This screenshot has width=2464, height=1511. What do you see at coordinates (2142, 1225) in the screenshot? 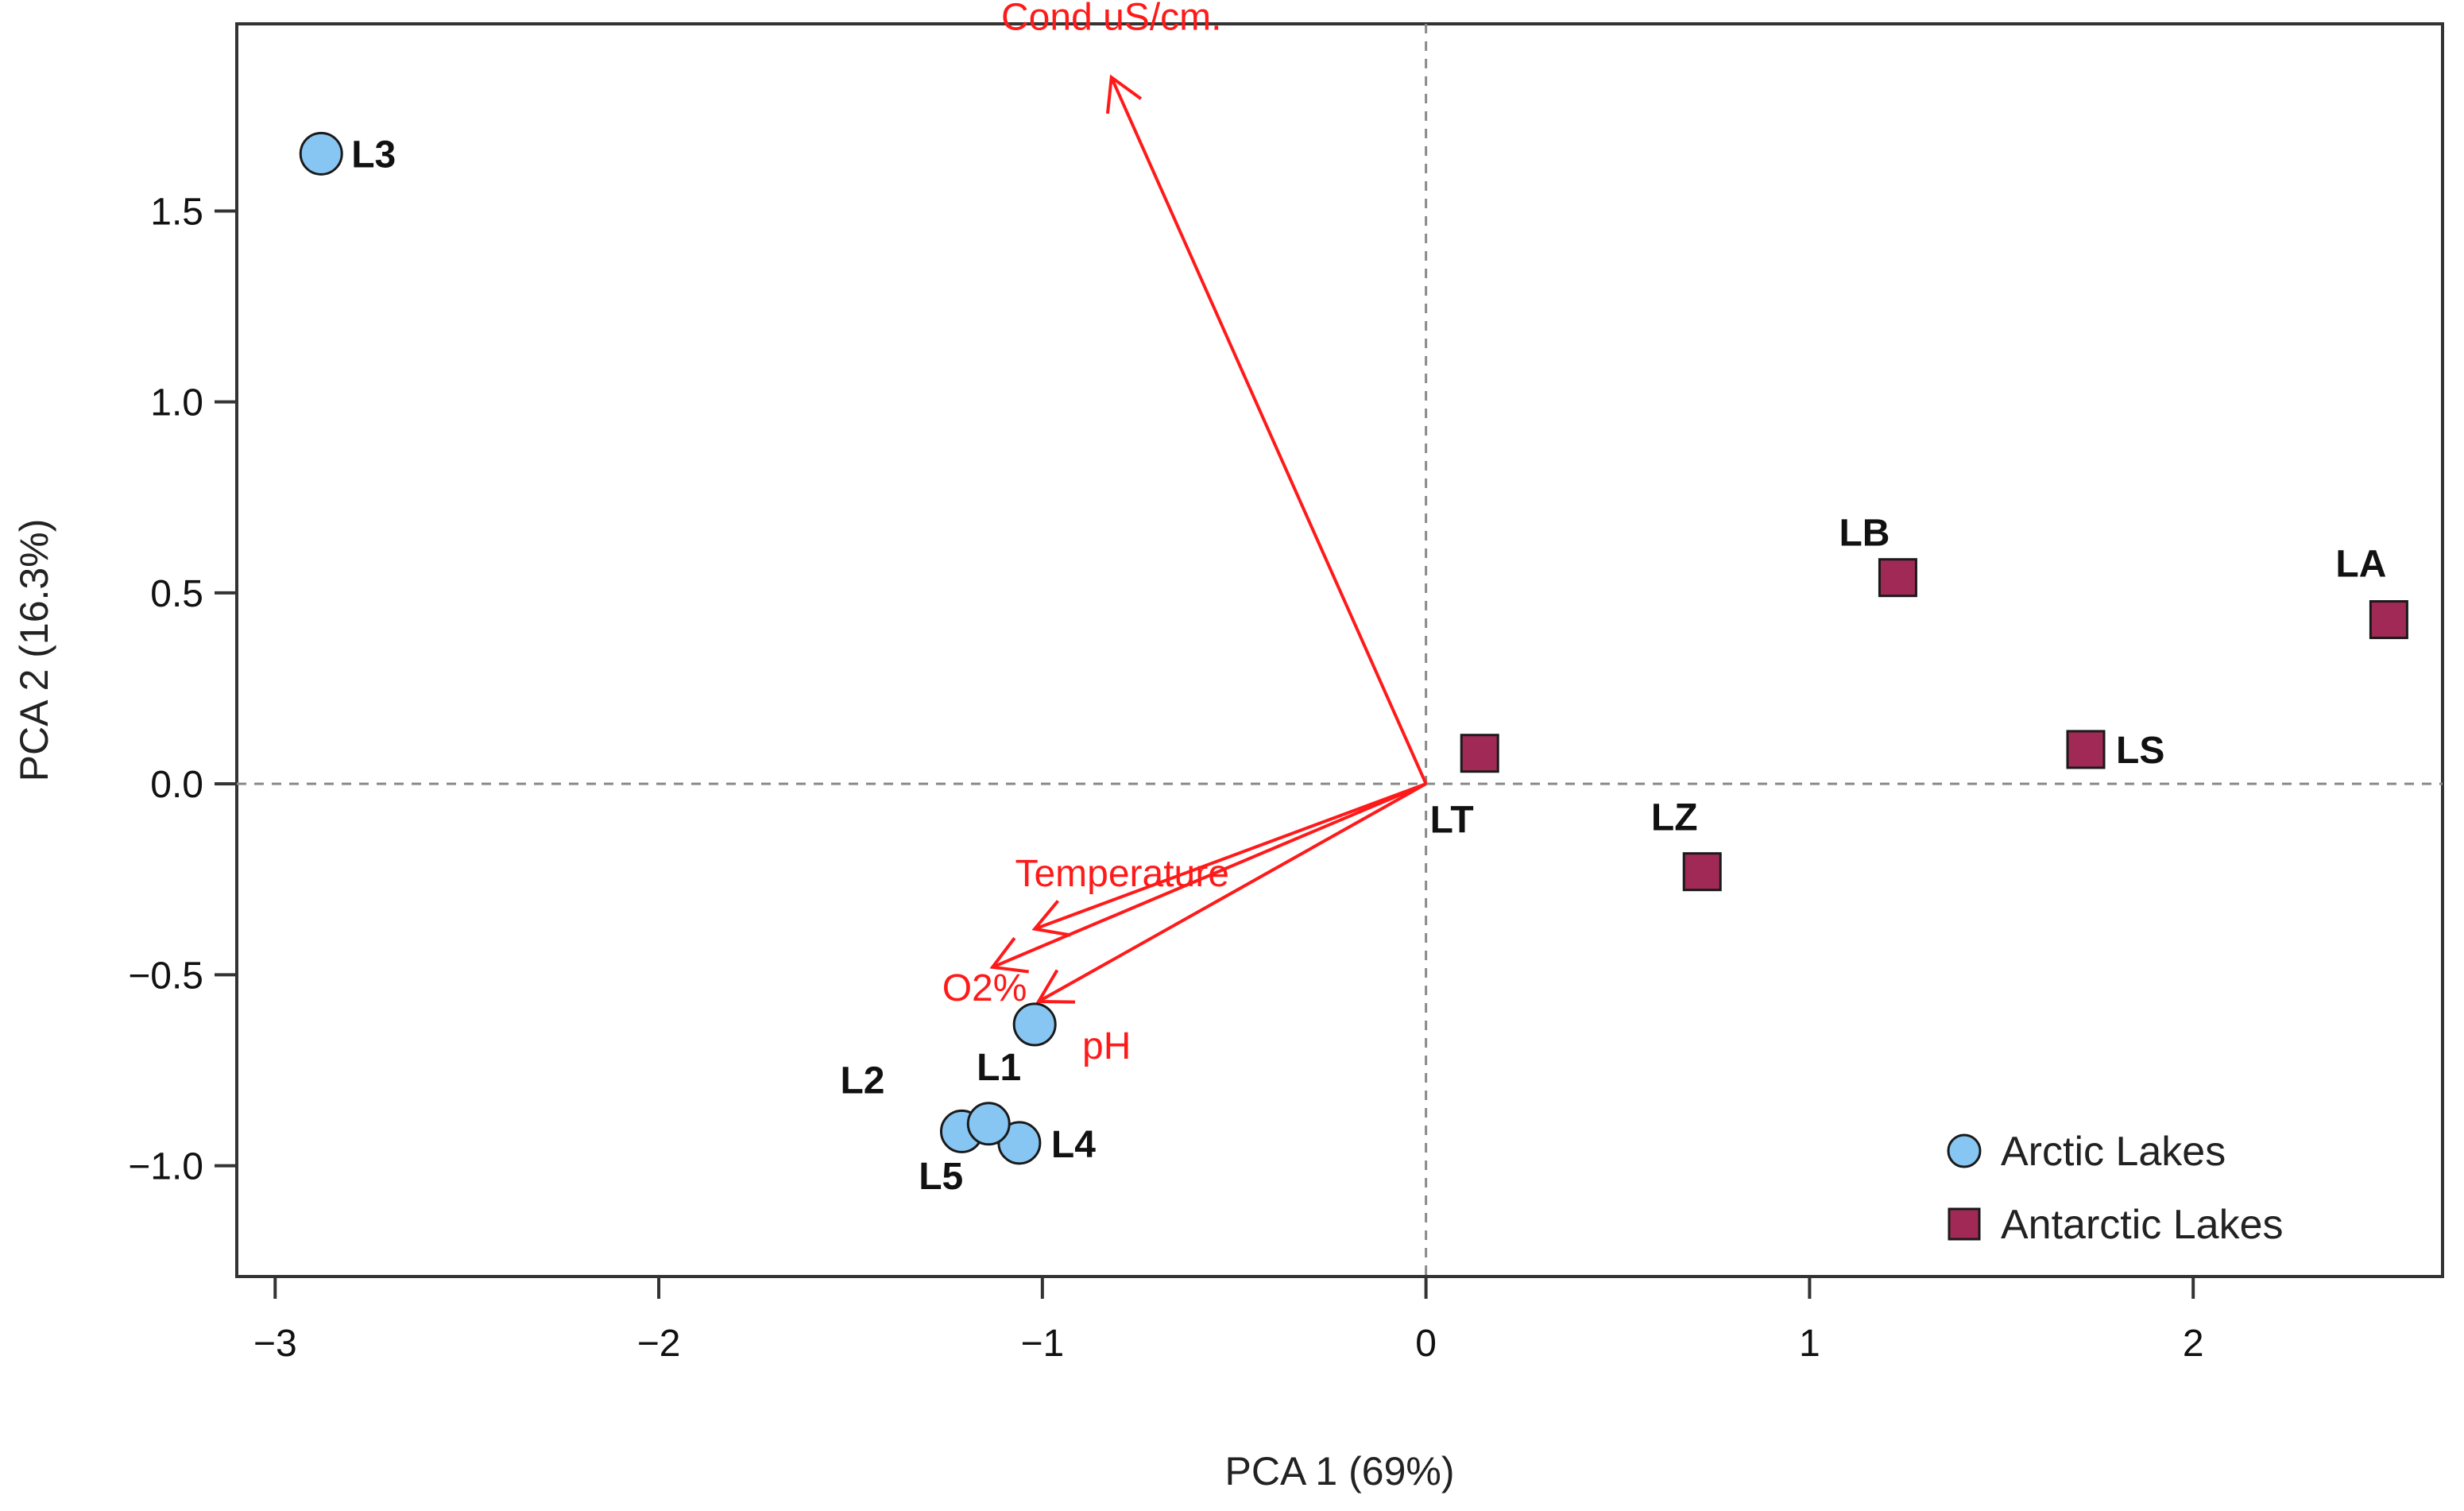
I see `legend-label: Antarctic Lakes` at bounding box center [2142, 1225].